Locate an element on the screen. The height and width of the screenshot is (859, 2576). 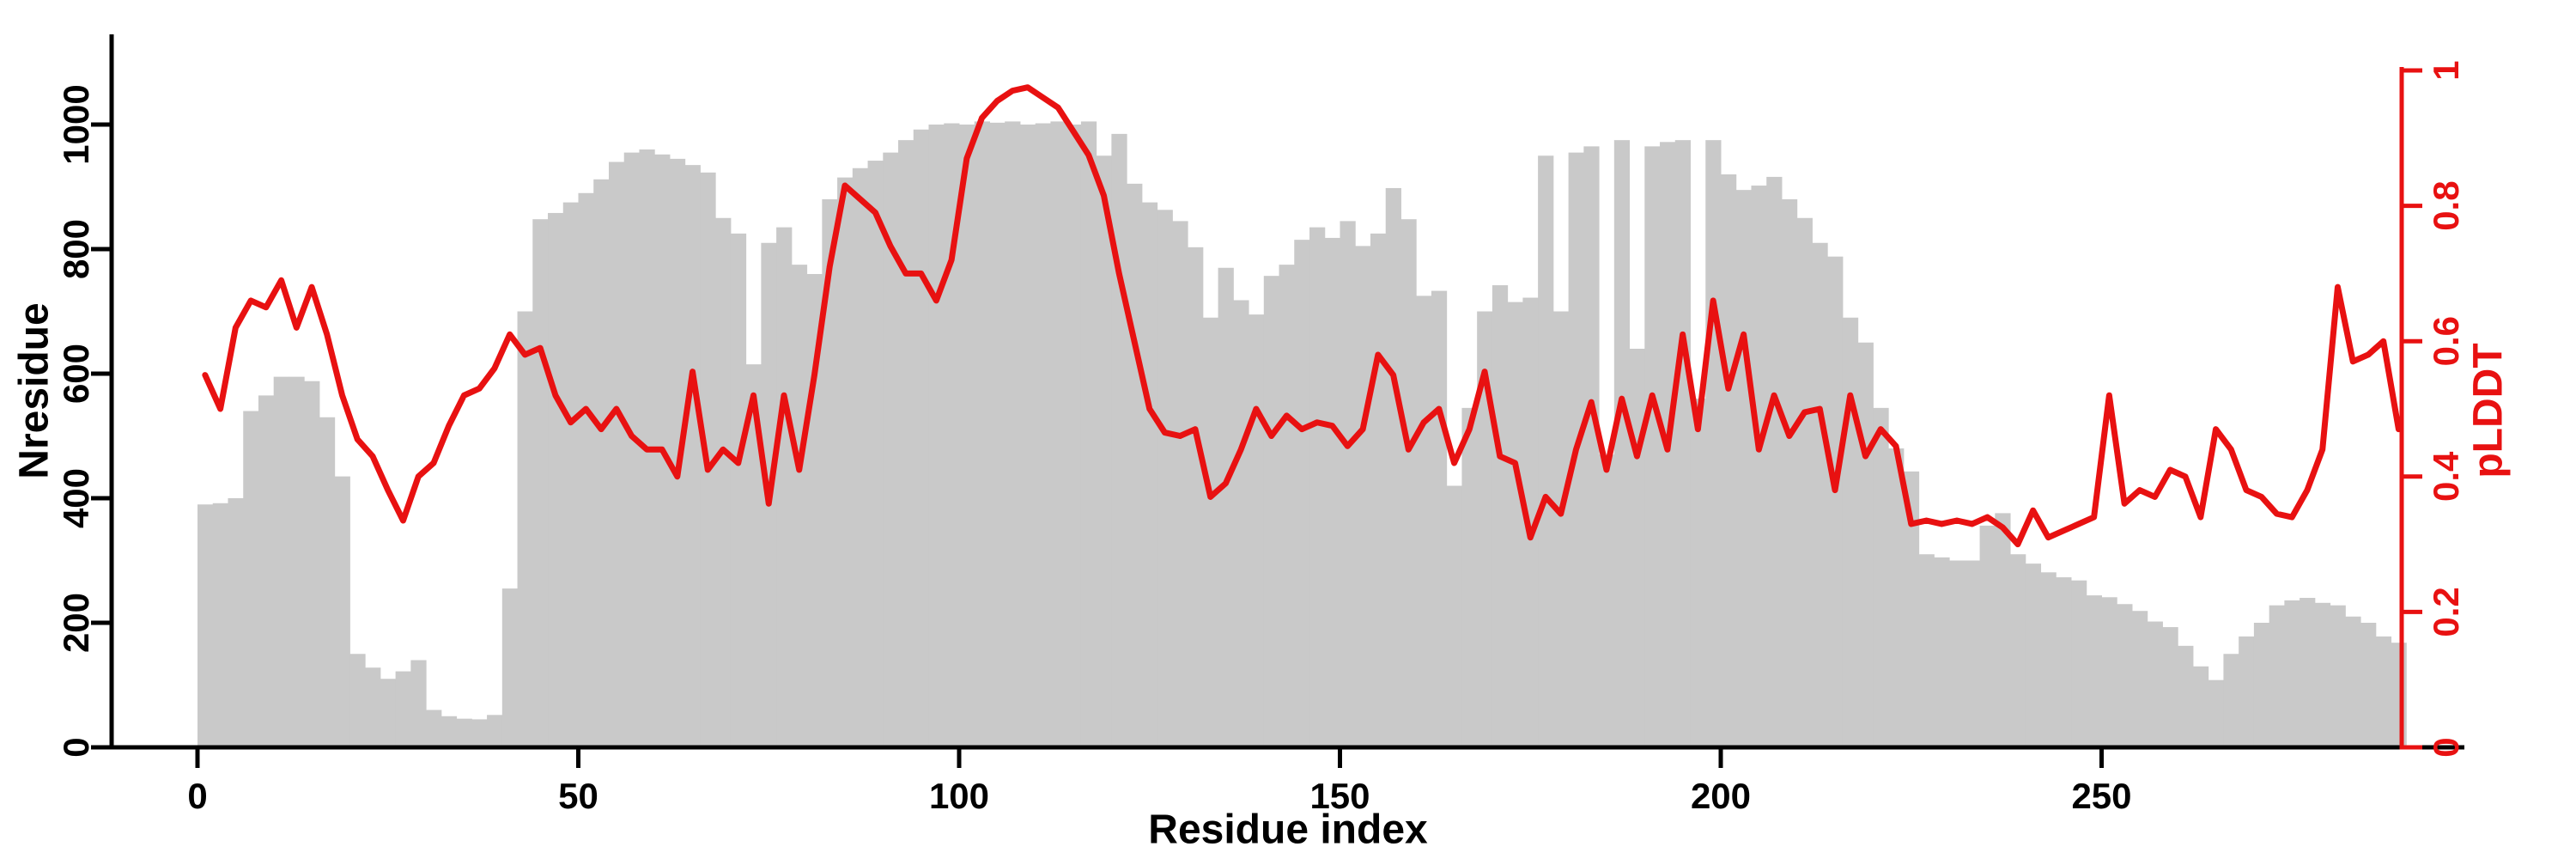
left-axis-tick-label: 400 is located at coordinates (76, 498).